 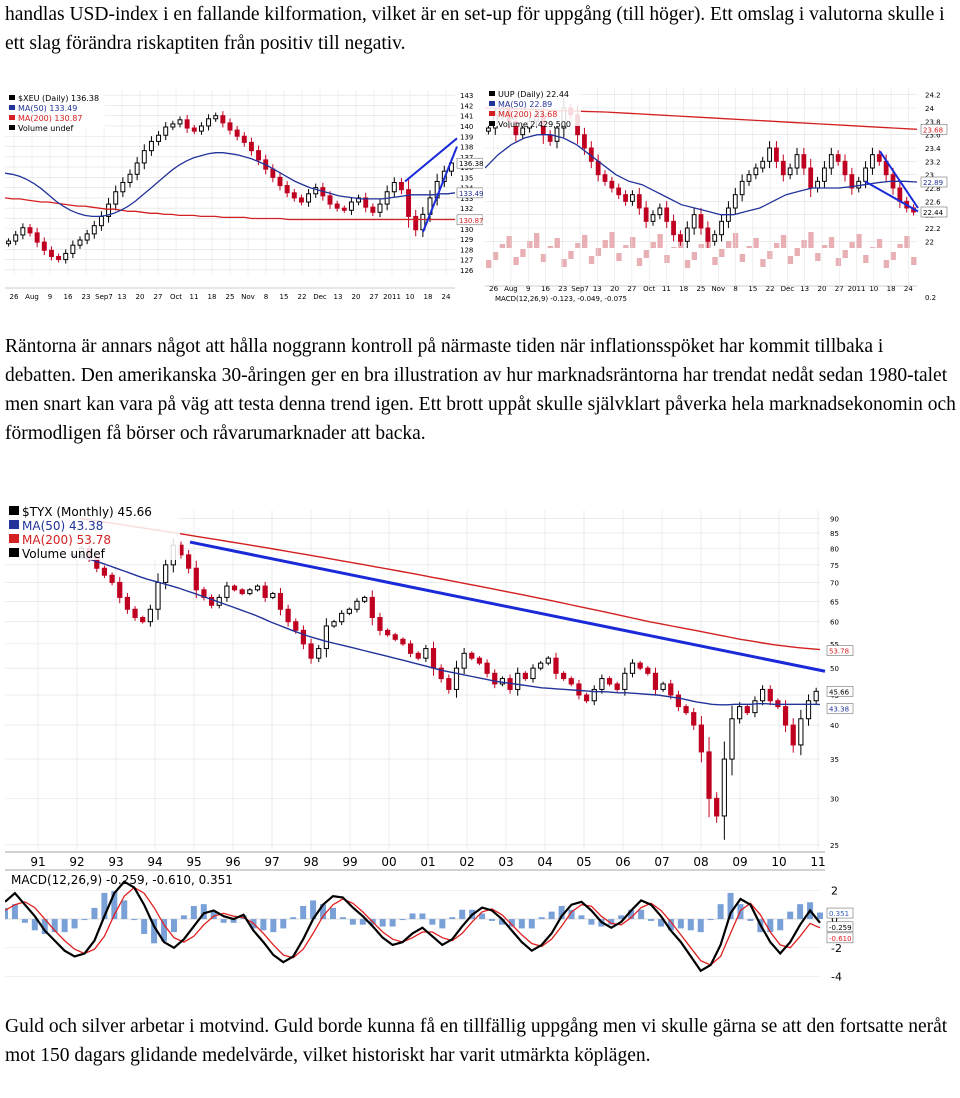 I want to click on tyx-x-tick: 99, so click(x=349, y=862).